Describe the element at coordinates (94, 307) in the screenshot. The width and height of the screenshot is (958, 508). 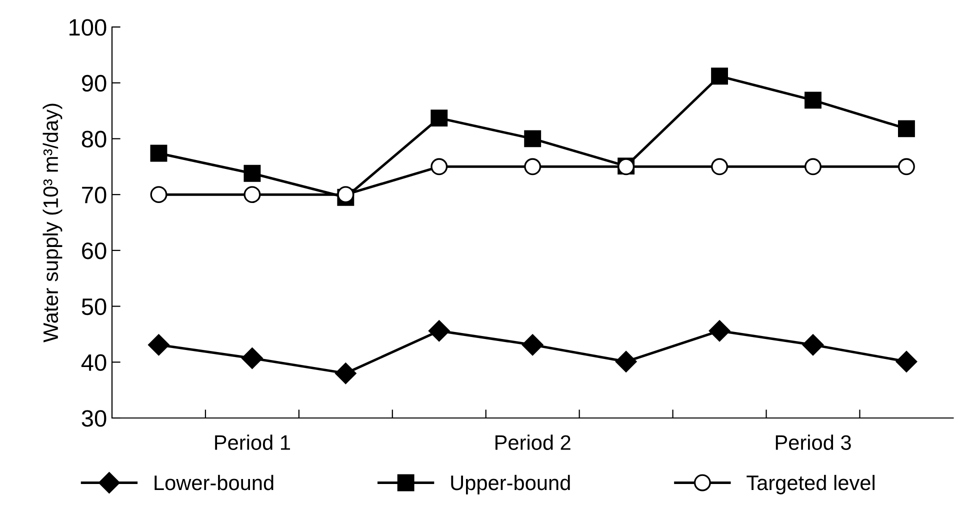
I see `y-tick-label: 50` at that location.